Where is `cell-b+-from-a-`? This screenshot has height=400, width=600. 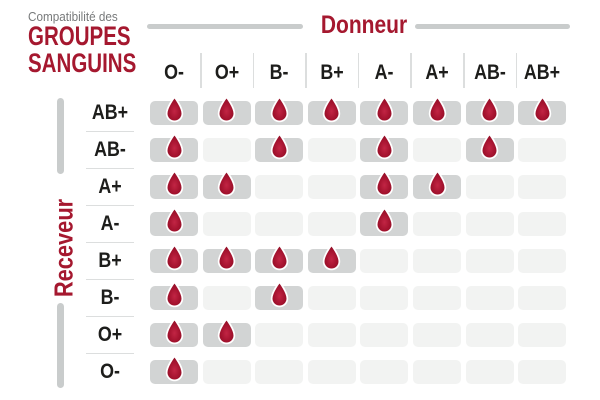 cell-b+-from-a- is located at coordinates (384, 260).